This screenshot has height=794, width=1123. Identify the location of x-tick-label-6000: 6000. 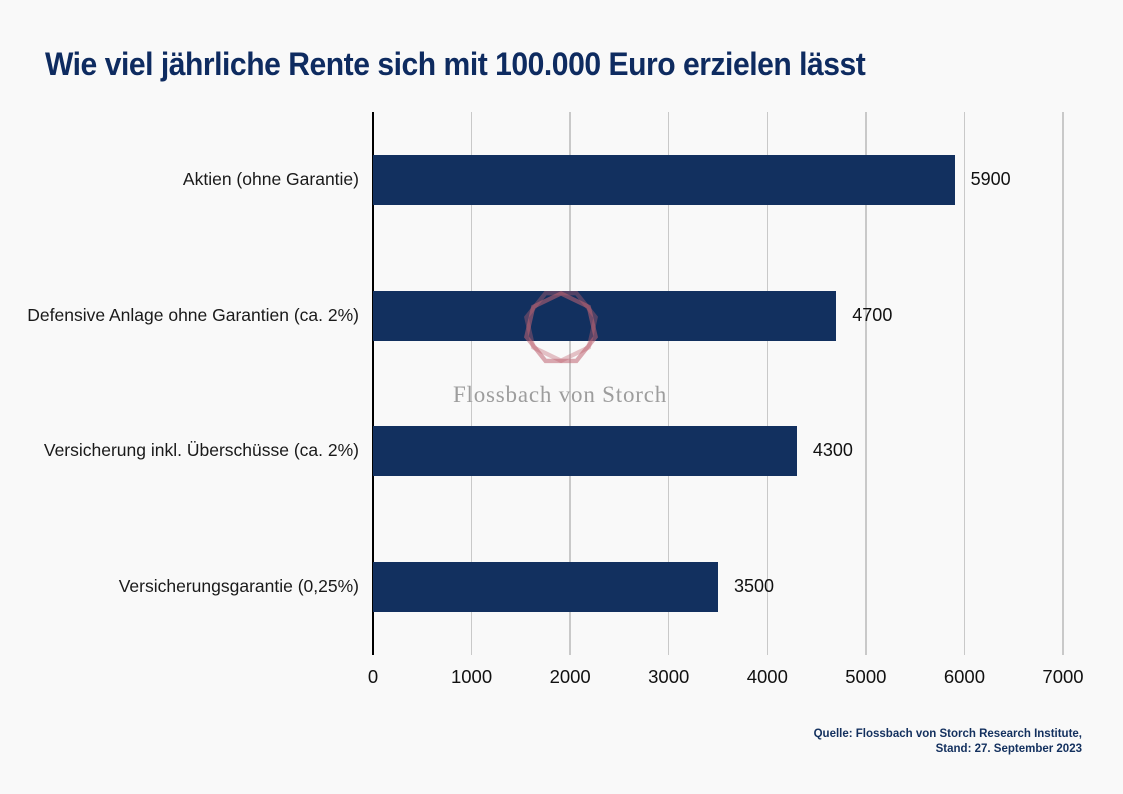
(964, 676).